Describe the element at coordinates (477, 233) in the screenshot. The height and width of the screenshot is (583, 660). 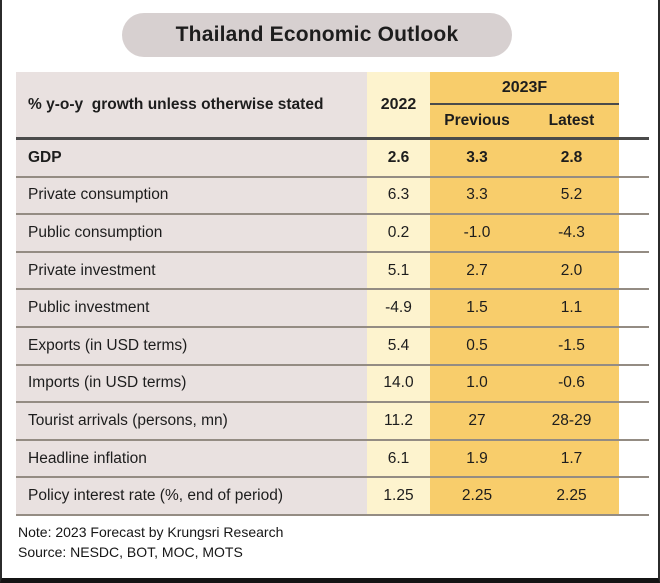
I see `value-2023f-previous: -1.0` at that location.